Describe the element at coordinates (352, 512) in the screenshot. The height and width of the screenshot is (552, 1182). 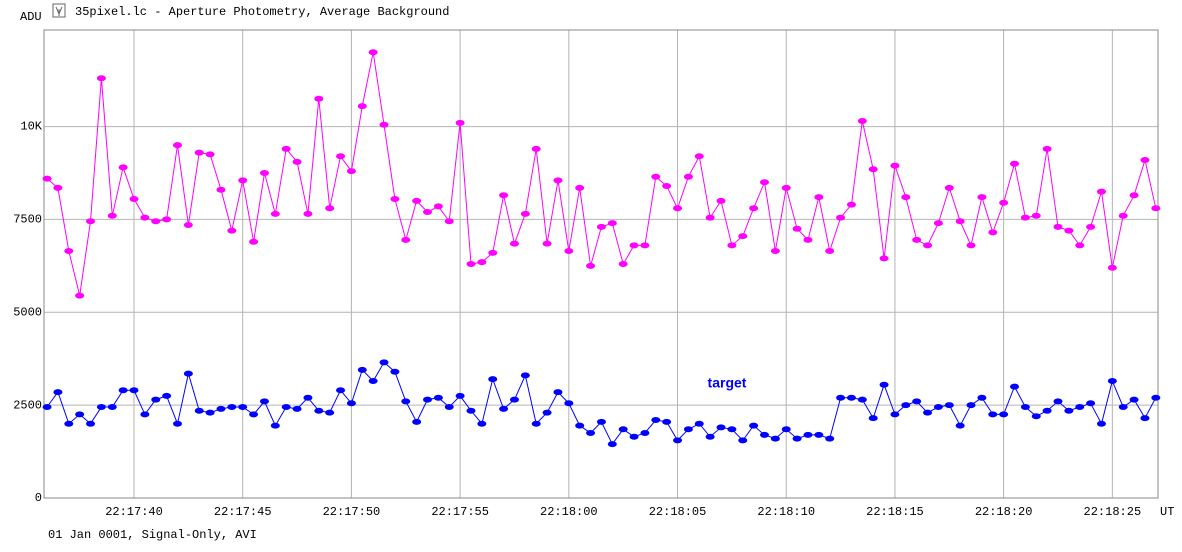
I see `x-tick-label: 22:17:50` at that location.